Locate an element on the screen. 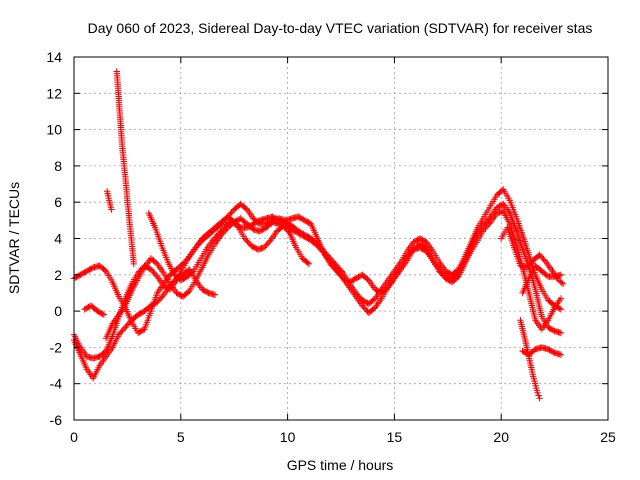 The height and width of the screenshot is (480, 640). y-tick-label: -2 is located at coordinates (56, 347).